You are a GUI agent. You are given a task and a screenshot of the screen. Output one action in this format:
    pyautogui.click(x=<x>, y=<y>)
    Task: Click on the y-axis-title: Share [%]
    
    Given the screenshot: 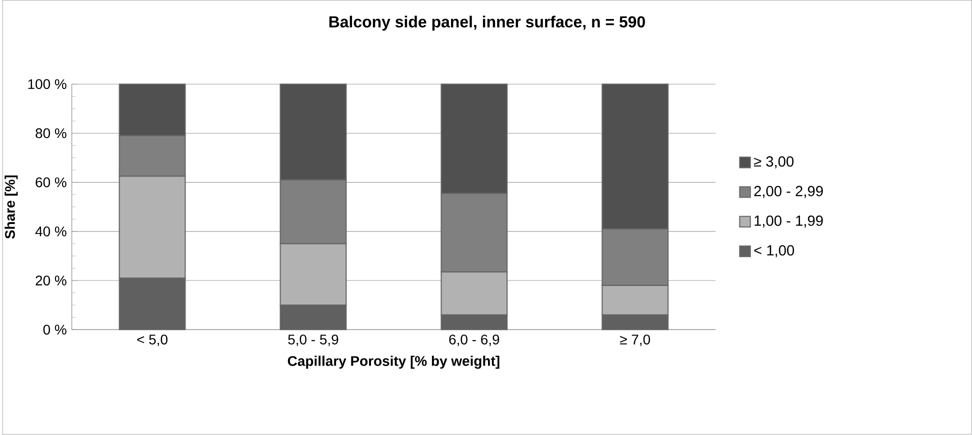 What is the action you would take?
    pyautogui.click(x=11, y=207)
    